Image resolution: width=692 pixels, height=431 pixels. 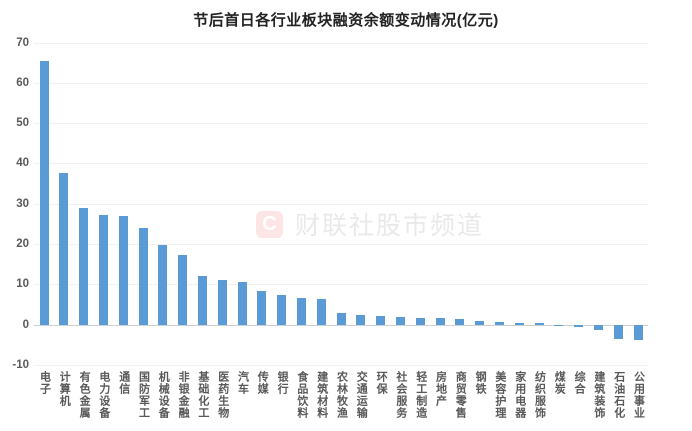 What do you see at coordinates (20, 365) in the screenshot?
I see `y-tick-label: -10` at bounding box center [20, 365].